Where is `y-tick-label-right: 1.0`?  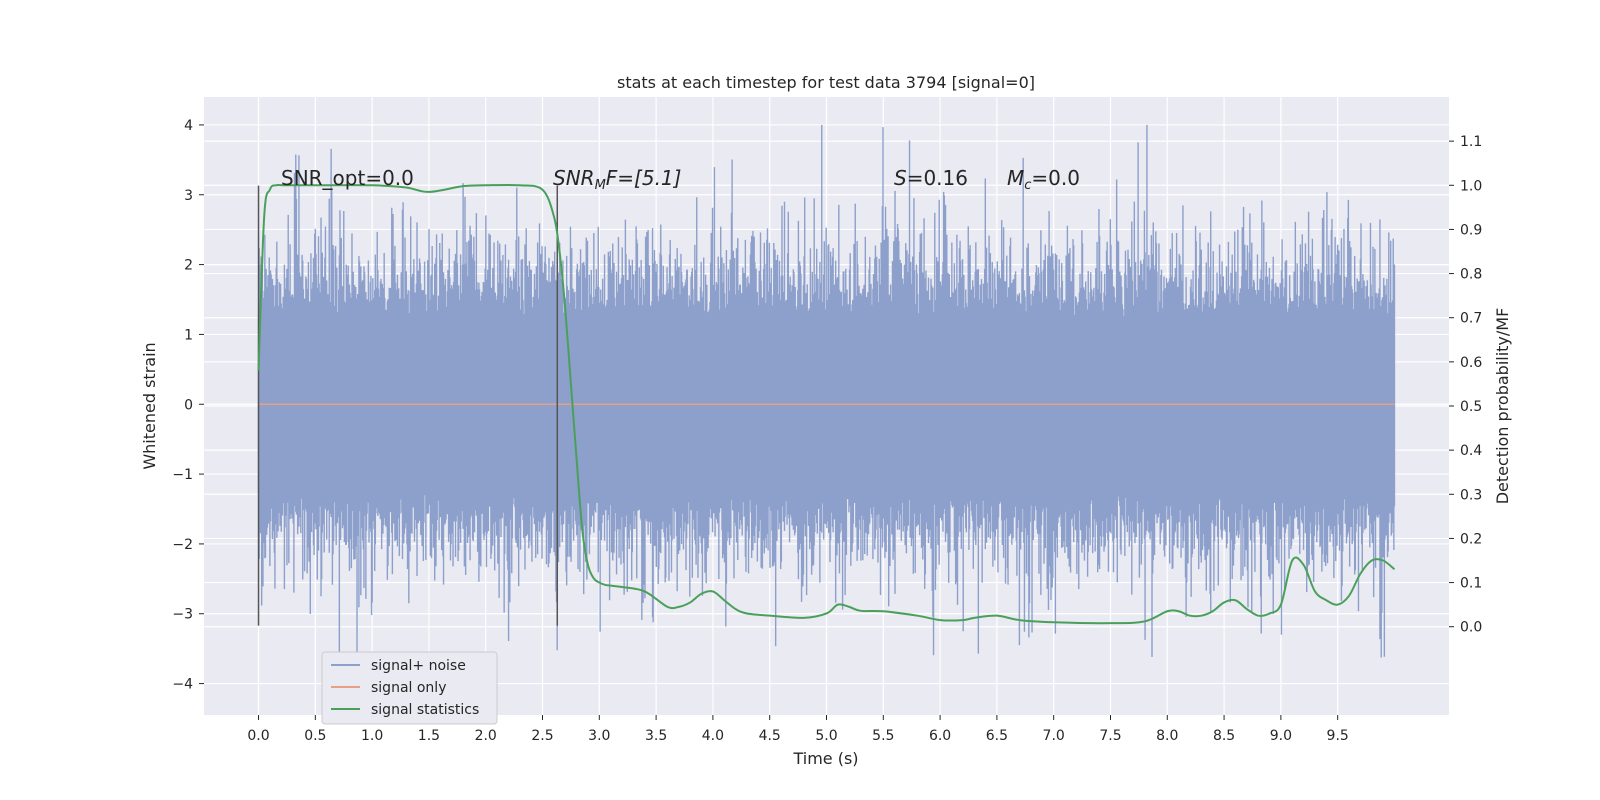 y-tick-label-right: 1.0 is located at coordinates (1471, 186).